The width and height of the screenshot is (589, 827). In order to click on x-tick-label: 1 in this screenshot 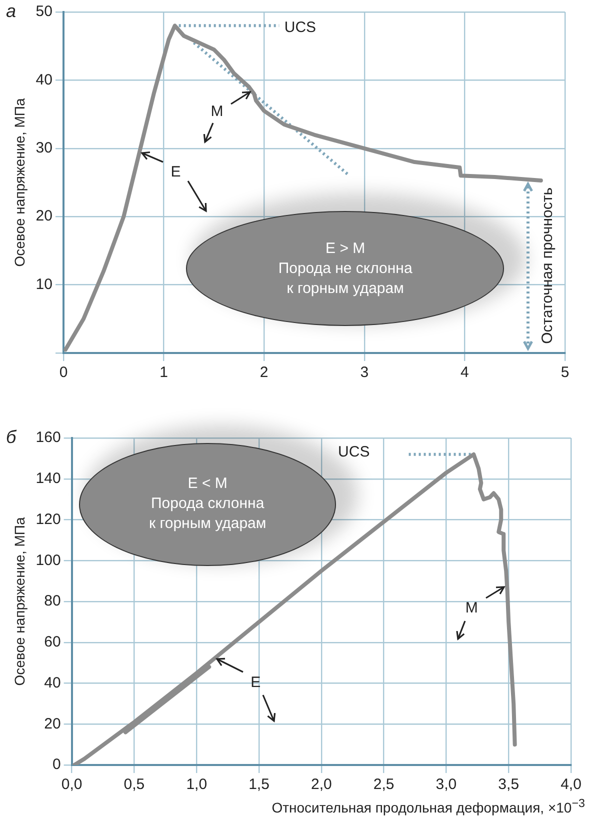, I will do `click(164, 373)`.